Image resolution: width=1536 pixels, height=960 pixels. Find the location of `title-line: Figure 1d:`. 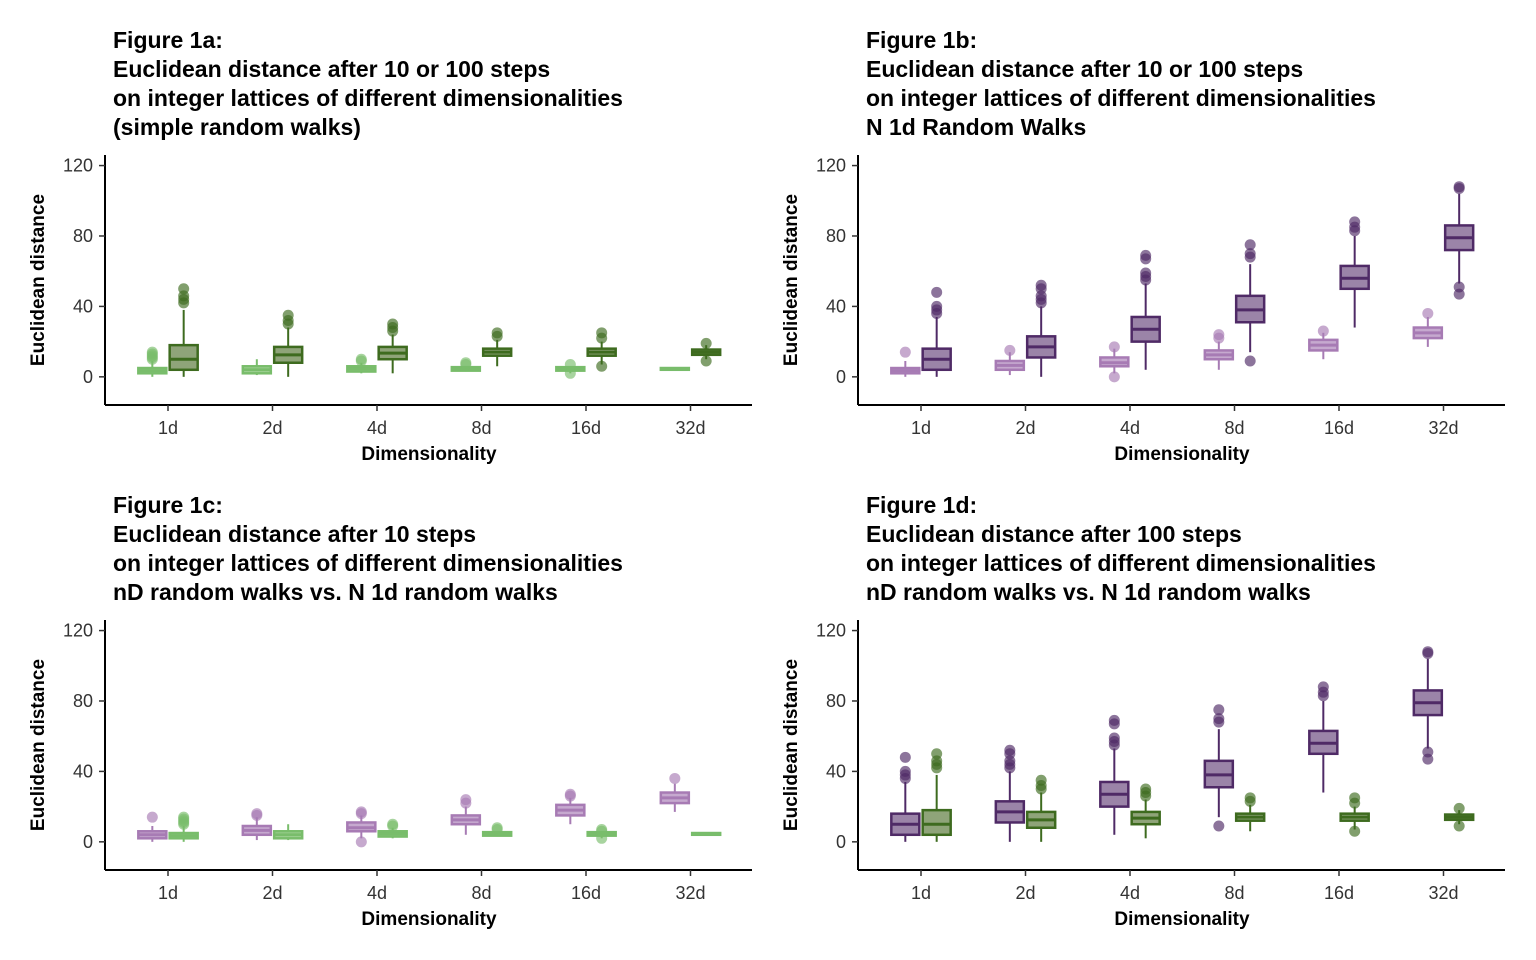

title-line: Figure 1d: is located at coordinates (922, 505).